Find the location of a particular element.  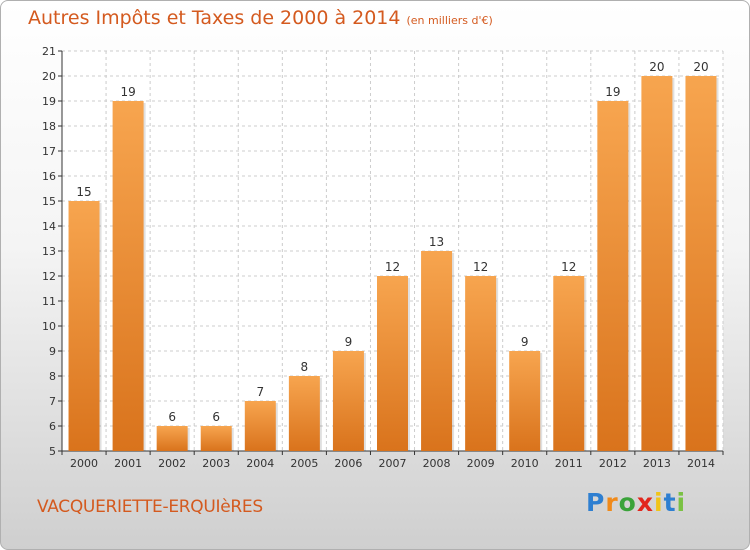

x-tick-label: 2014 is located at coordinates (701, 463).